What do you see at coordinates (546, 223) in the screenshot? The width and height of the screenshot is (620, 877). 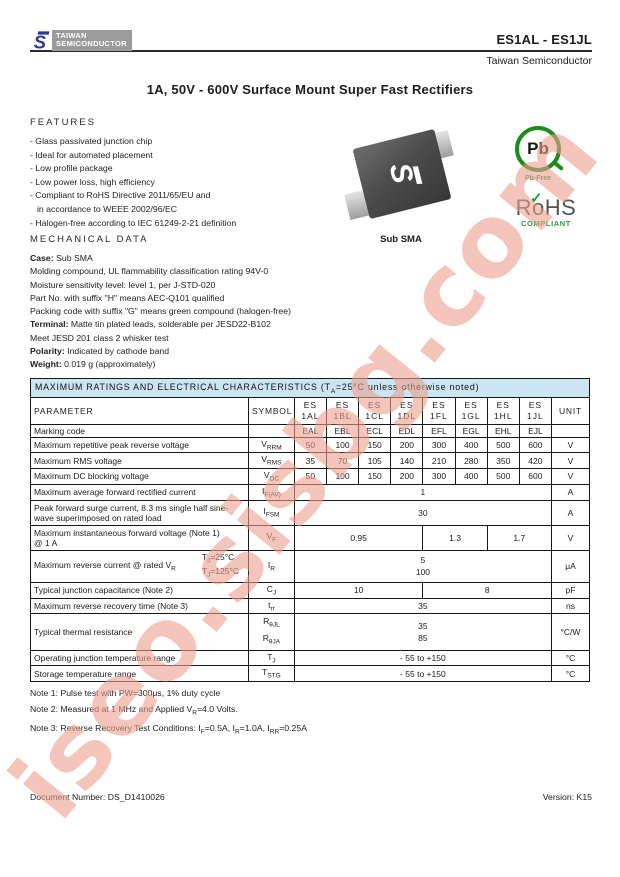 I see `rohs-caption: COMPLIANT` at bounding box center [546, 223].